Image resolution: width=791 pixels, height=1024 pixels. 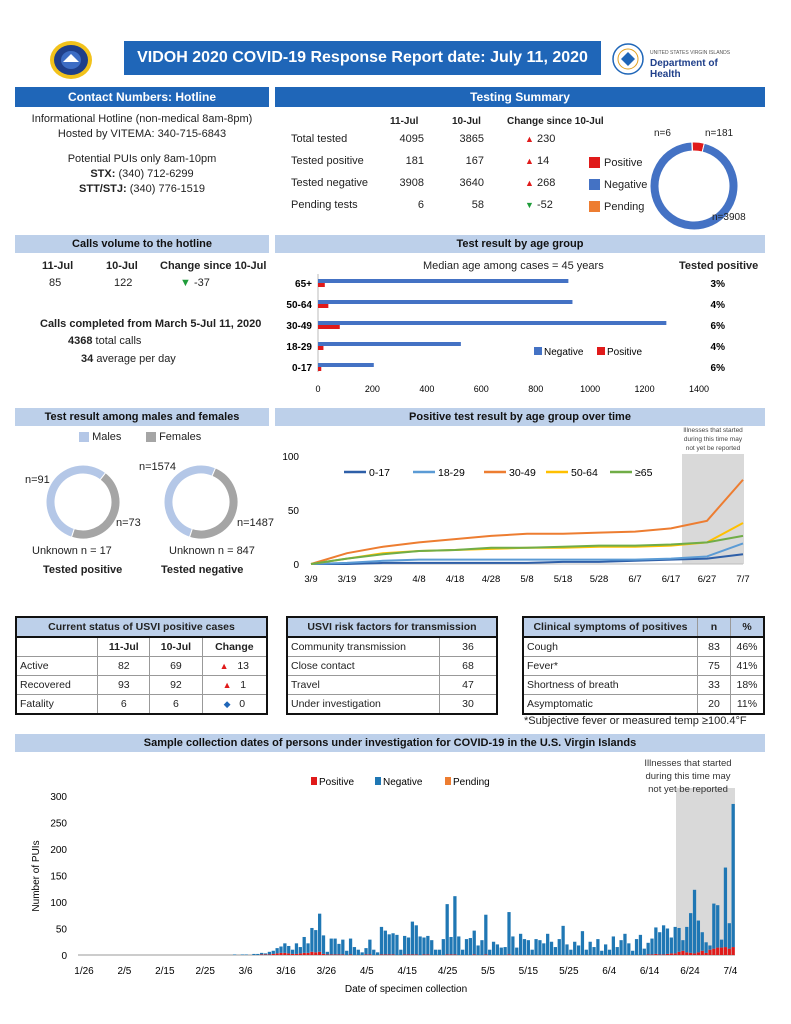 I want to click on calls-total-label: total calls, so click(x=118, y=341).